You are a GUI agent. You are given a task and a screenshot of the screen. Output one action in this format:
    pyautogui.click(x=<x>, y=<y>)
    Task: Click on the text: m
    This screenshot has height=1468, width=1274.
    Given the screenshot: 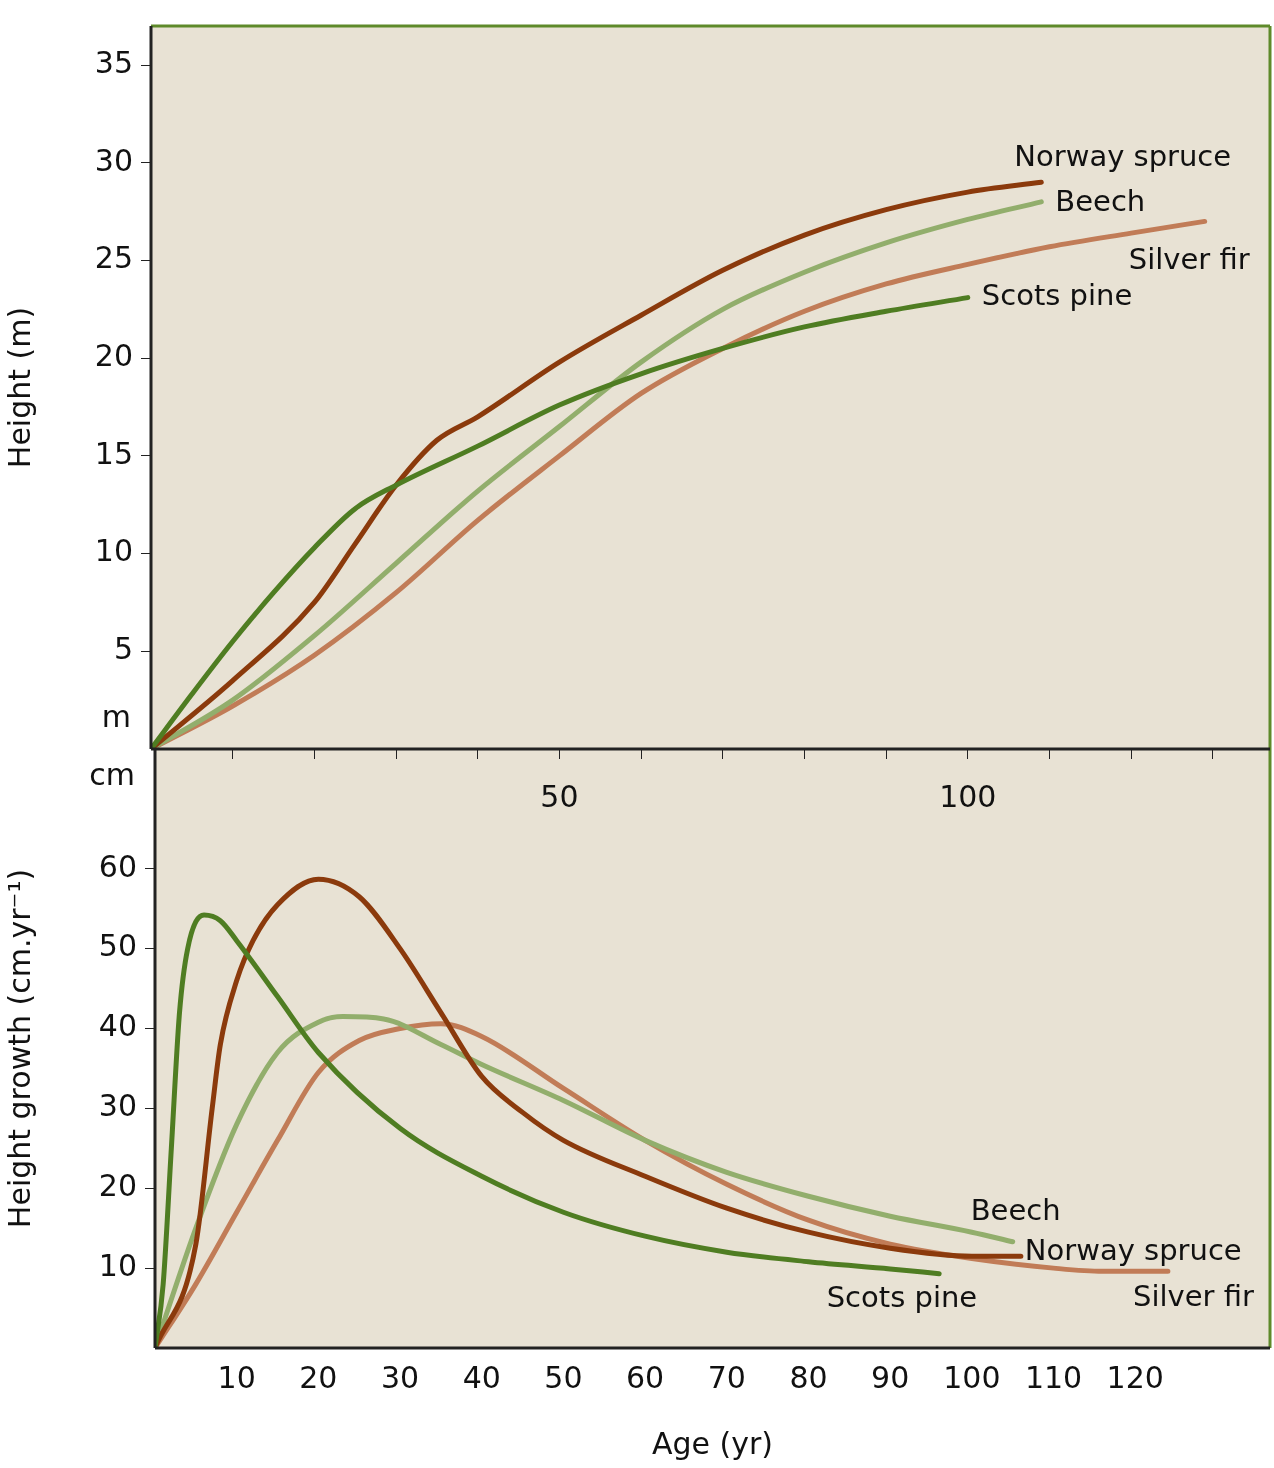 What is the action you would take?
    pyautogui.click(x=116, y=716)
    